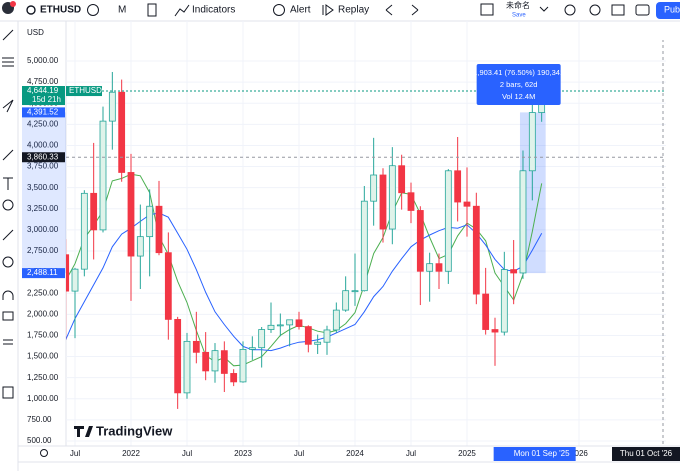 This screenshot has height=471, width=680. I want to click on save-status: Save, so click(519, 16).